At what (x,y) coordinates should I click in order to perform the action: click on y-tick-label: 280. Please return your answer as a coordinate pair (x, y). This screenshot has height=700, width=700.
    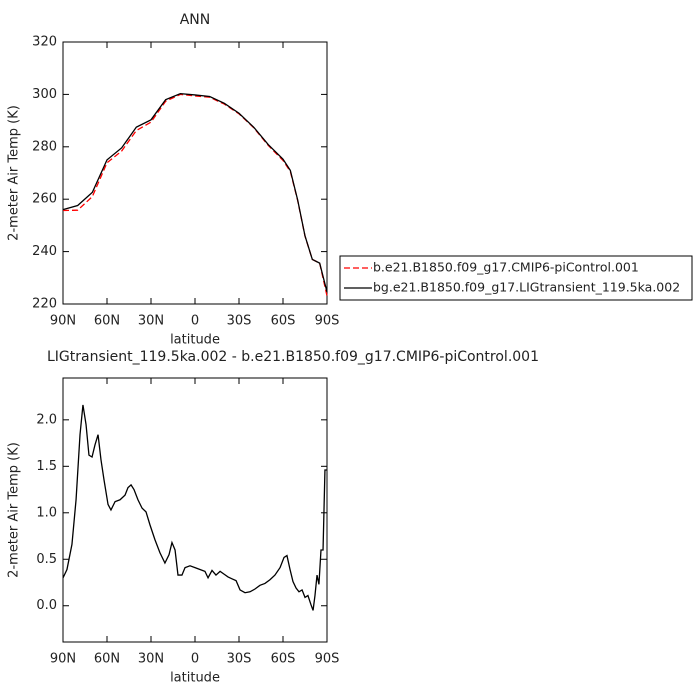
    Looking at the image, I should click on (44, 146).